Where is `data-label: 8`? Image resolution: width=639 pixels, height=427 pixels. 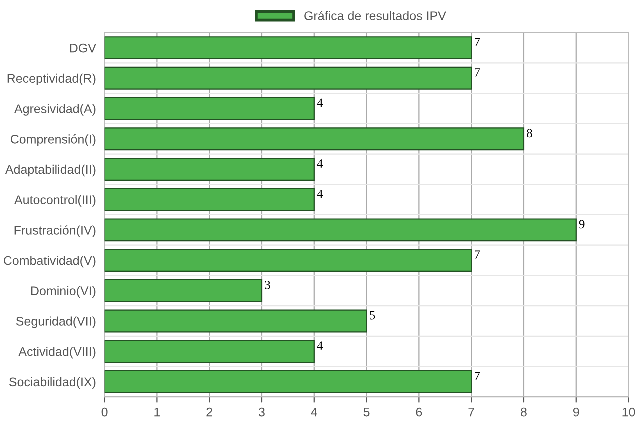 data-label: 8 is located at coordinates (529, 133).